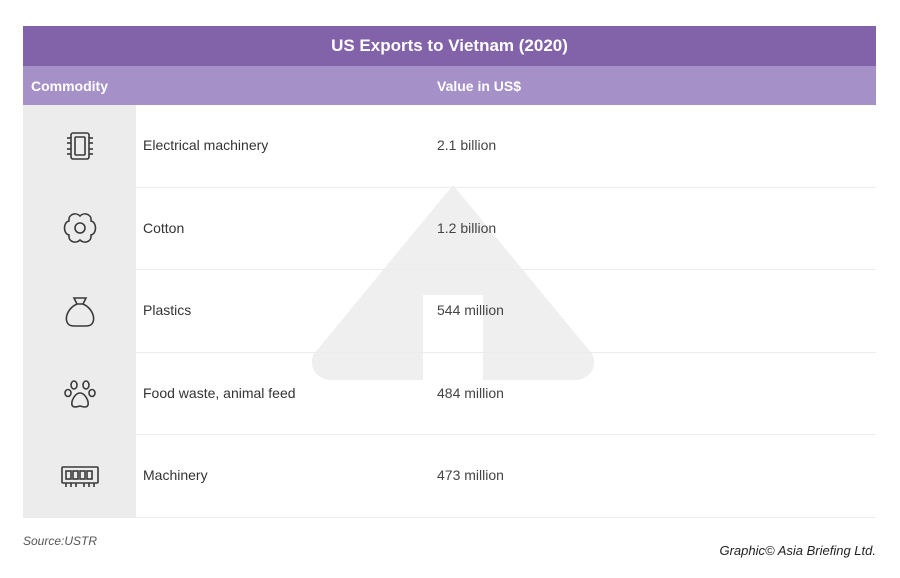 The height and width of the screenshot is (578, 900). Describe the element at coordinates (467, 227) in the screenshot. I see `commodity-value: 1.2 billion` at that location.